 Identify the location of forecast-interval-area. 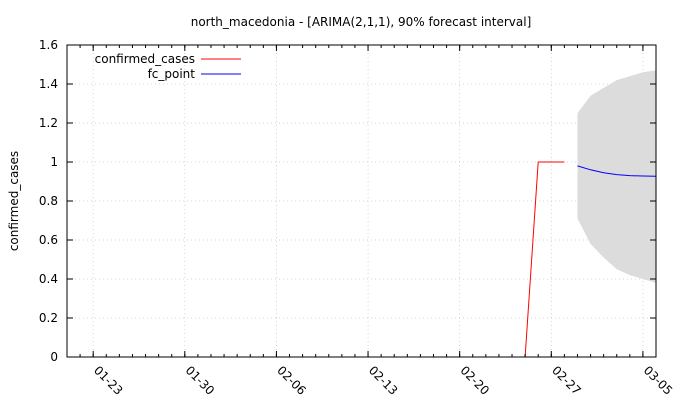
(616, 176).